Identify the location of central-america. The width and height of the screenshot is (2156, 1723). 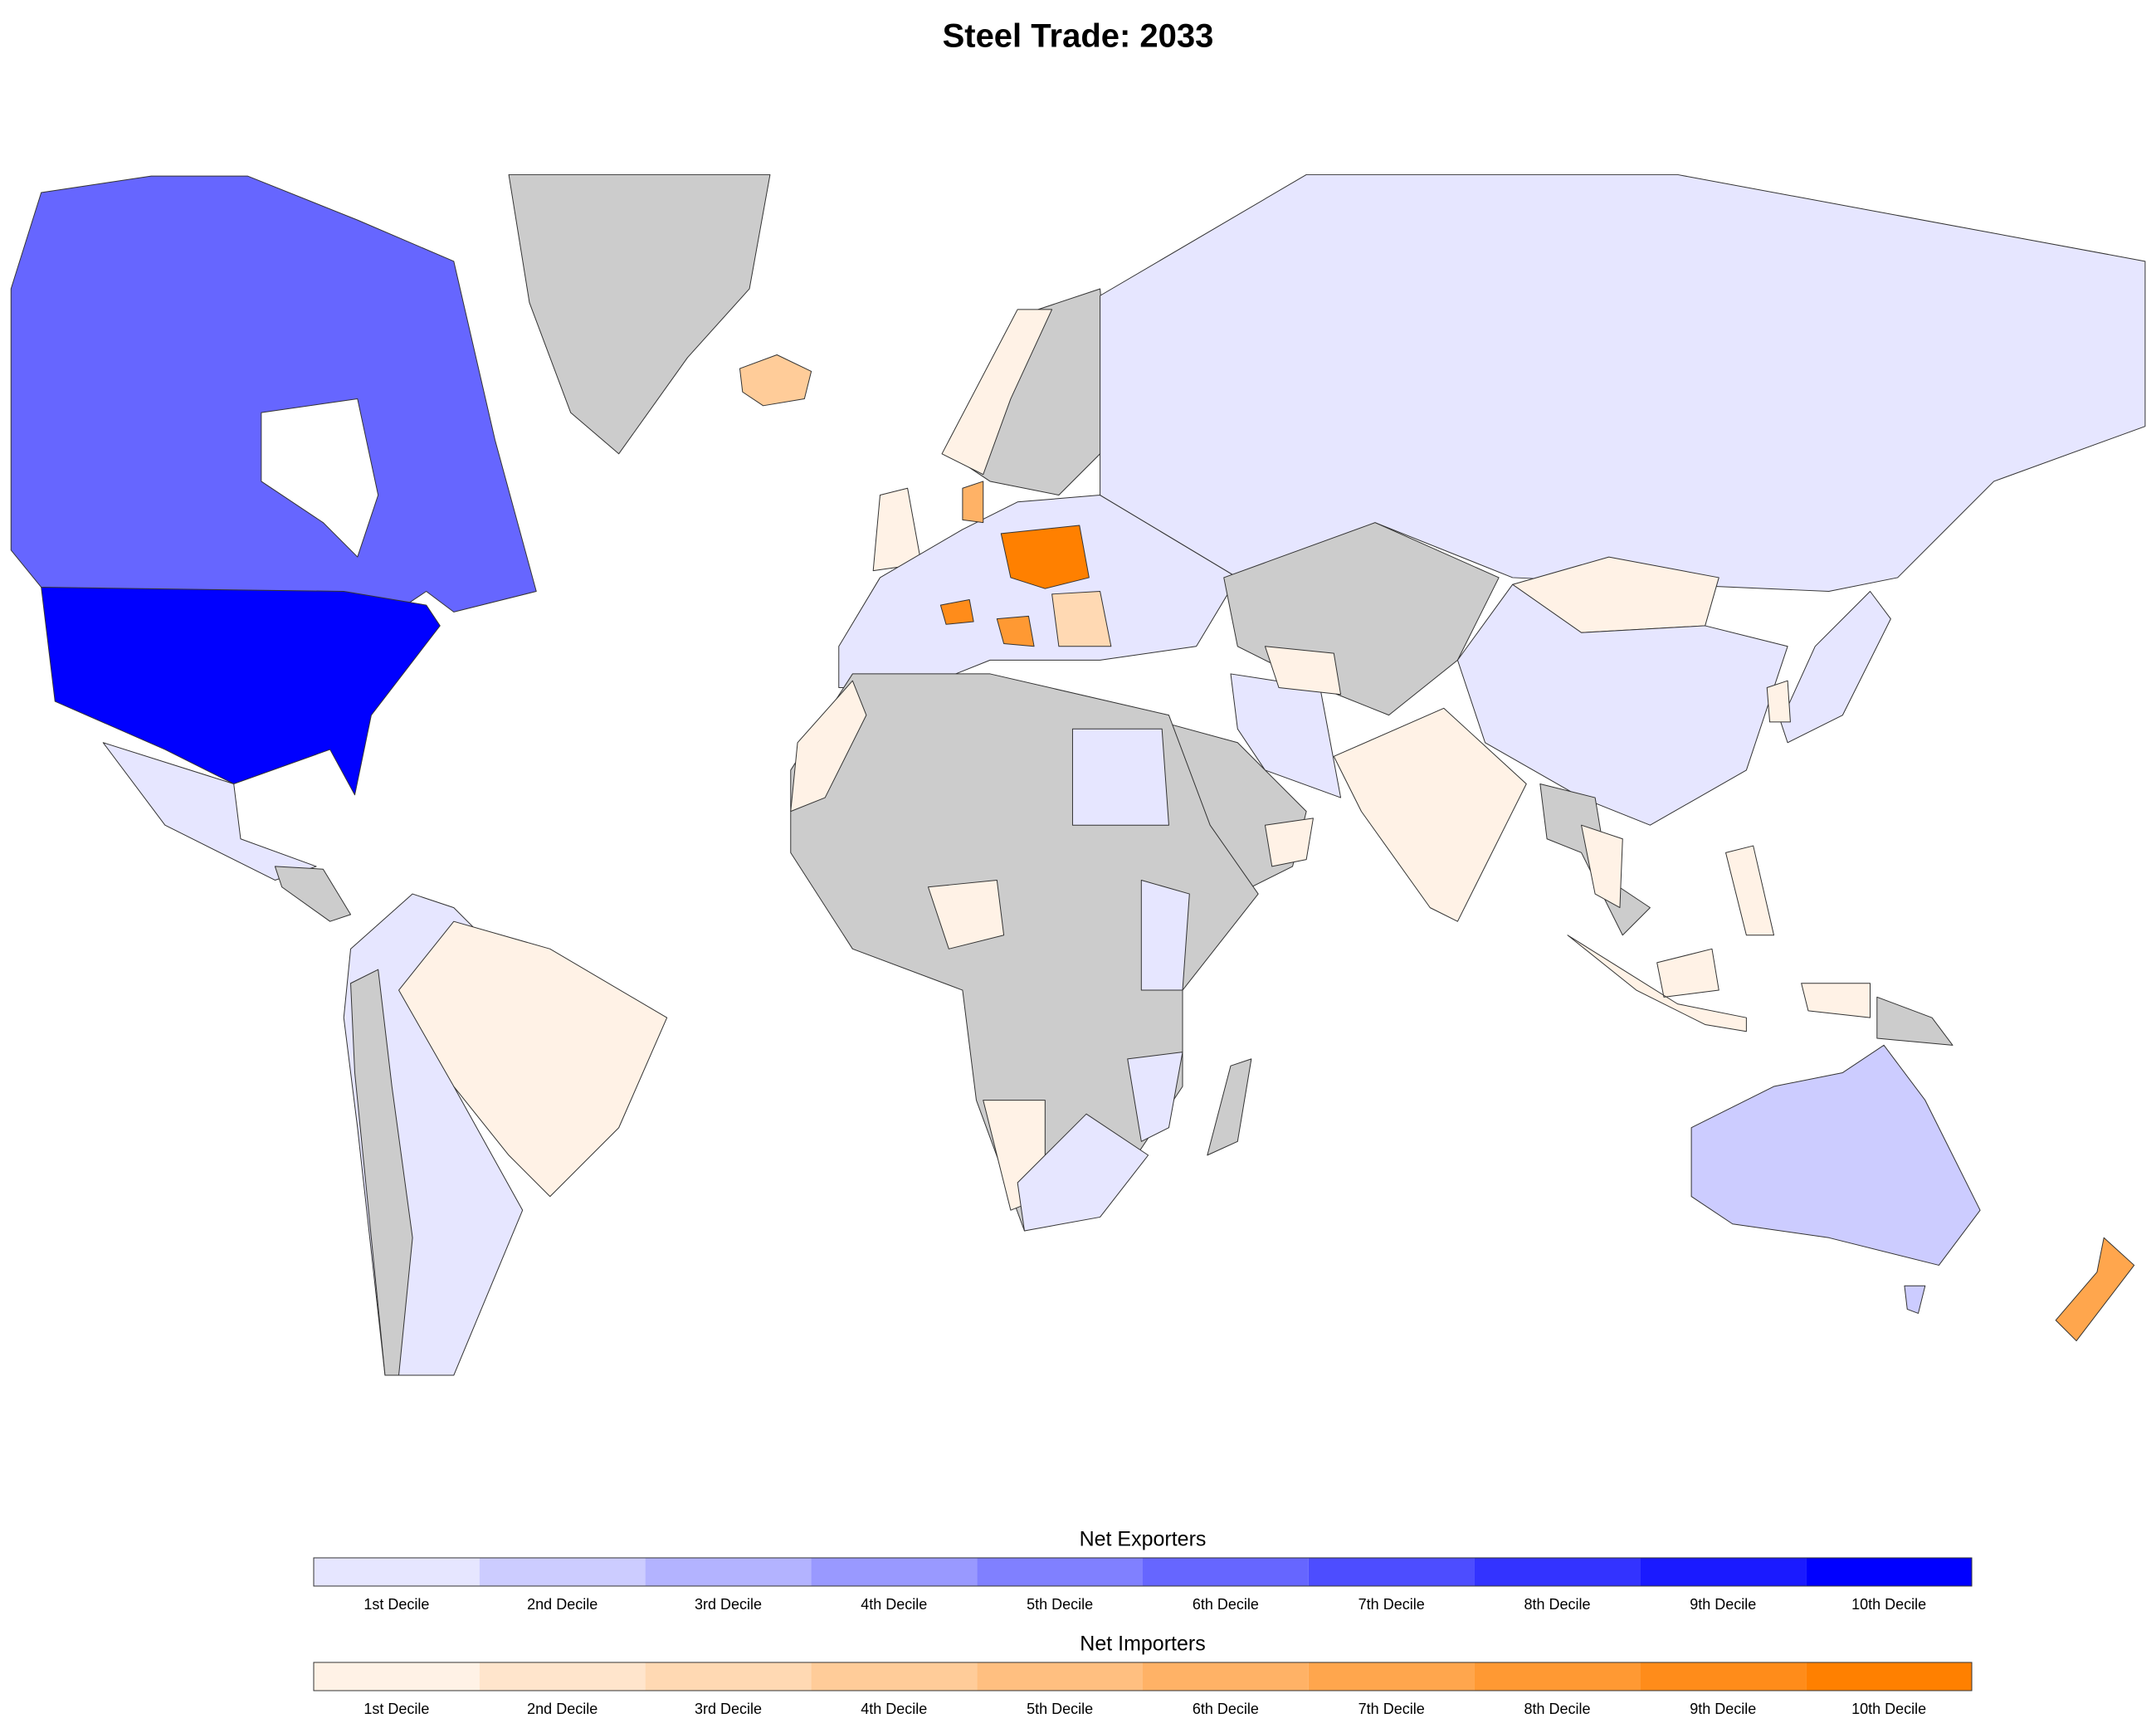
(313, 894).